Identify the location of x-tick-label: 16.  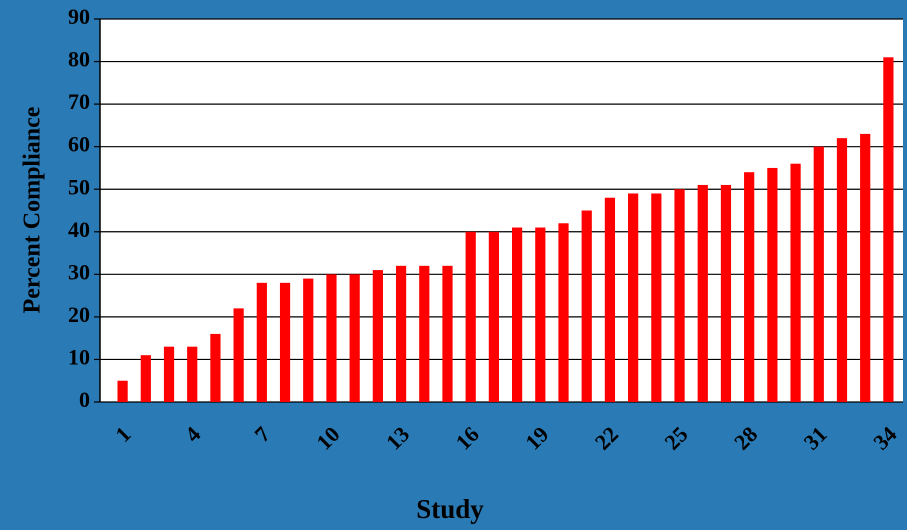
(467, 437).